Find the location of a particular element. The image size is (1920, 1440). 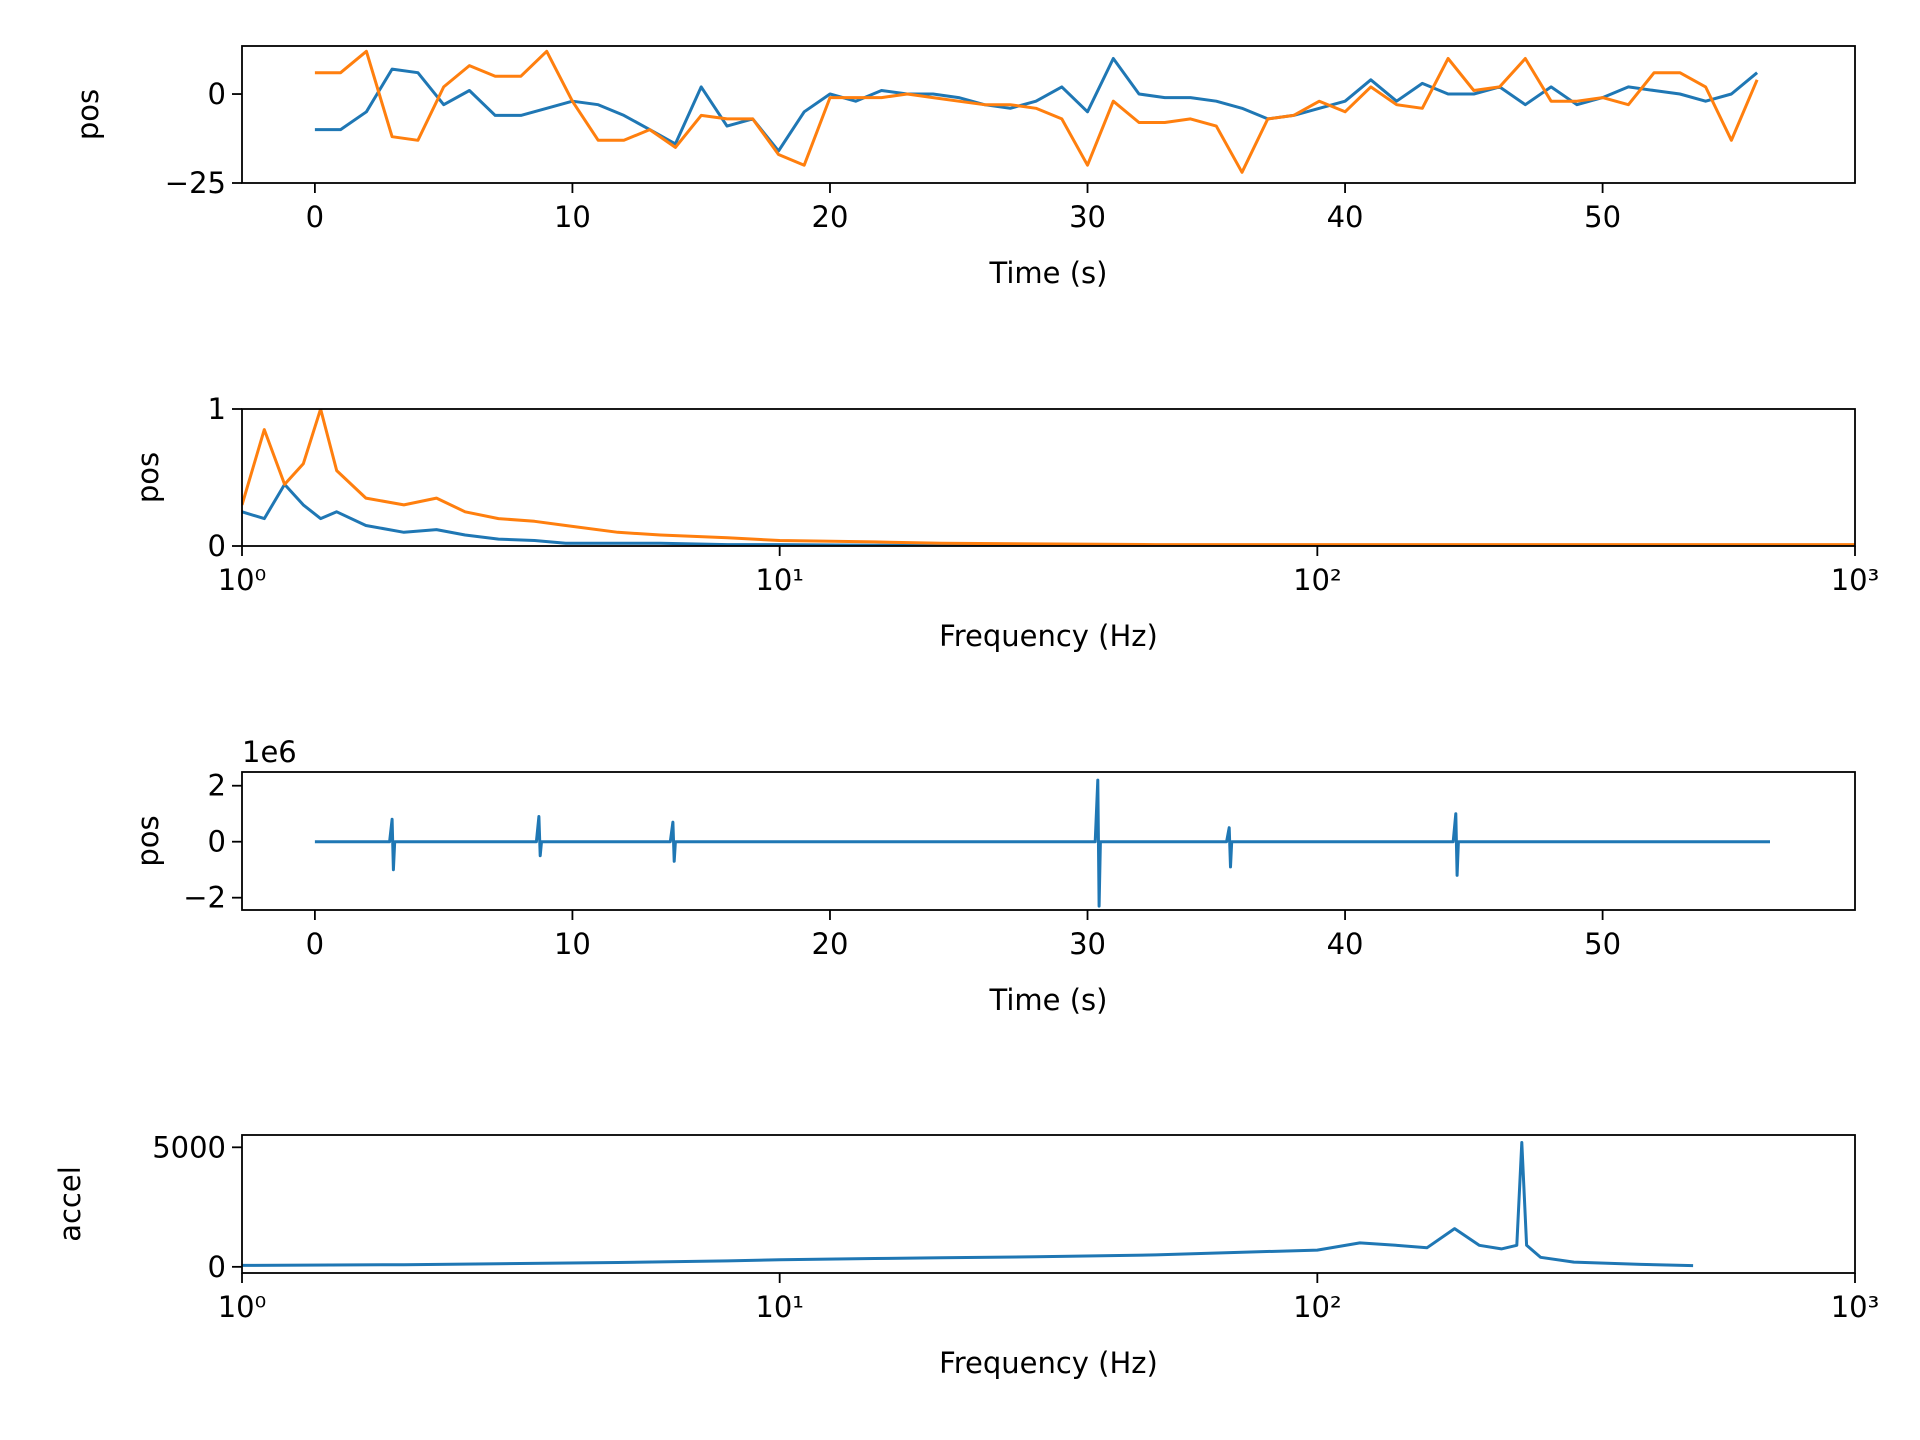

offset-label: 1e6 is located at coordinates (269, 752).